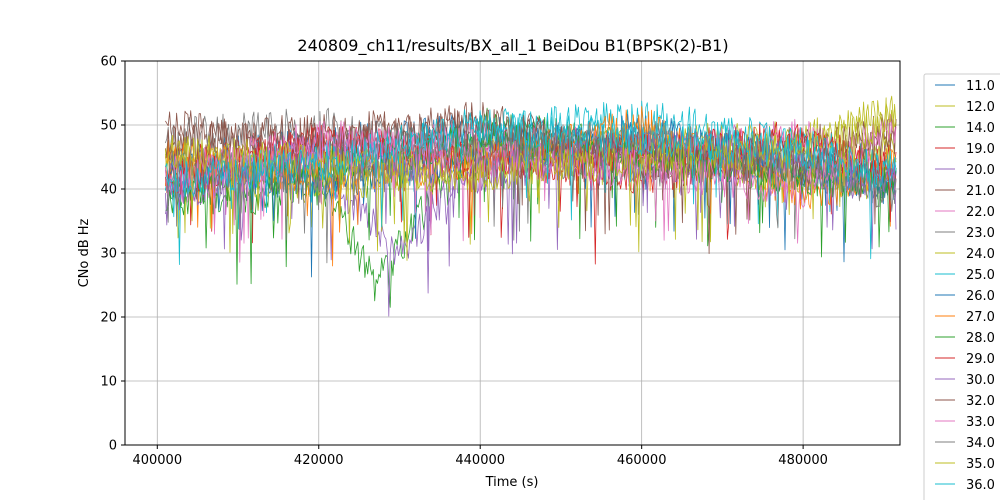 The width and height of the screenshot is (1000, 500). What do you see at coordinates (980, 233) in the screenshot?
I see `legend-label: 23.0` at bounding box center [980, 233].